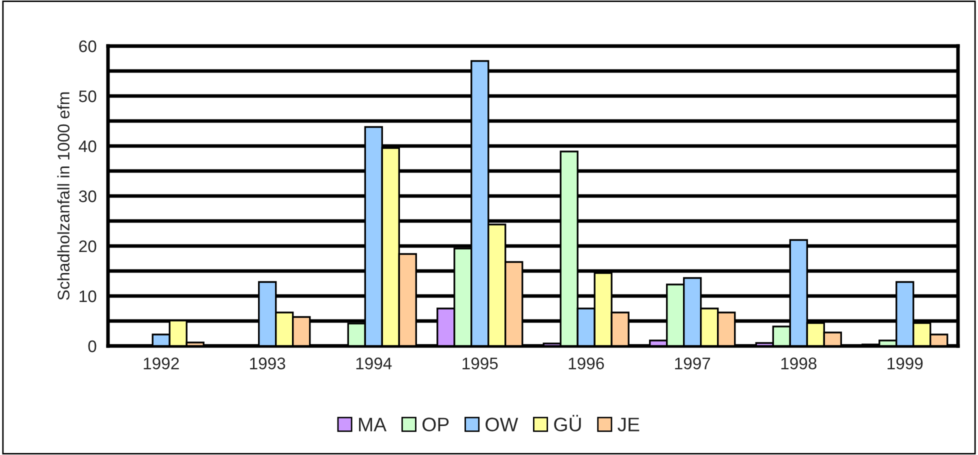 The height and width of the screenshot is (455, 978). Describe the element at coordinates (87, 46) in the screenshot. I see `y-tick-label: 60` at that location.